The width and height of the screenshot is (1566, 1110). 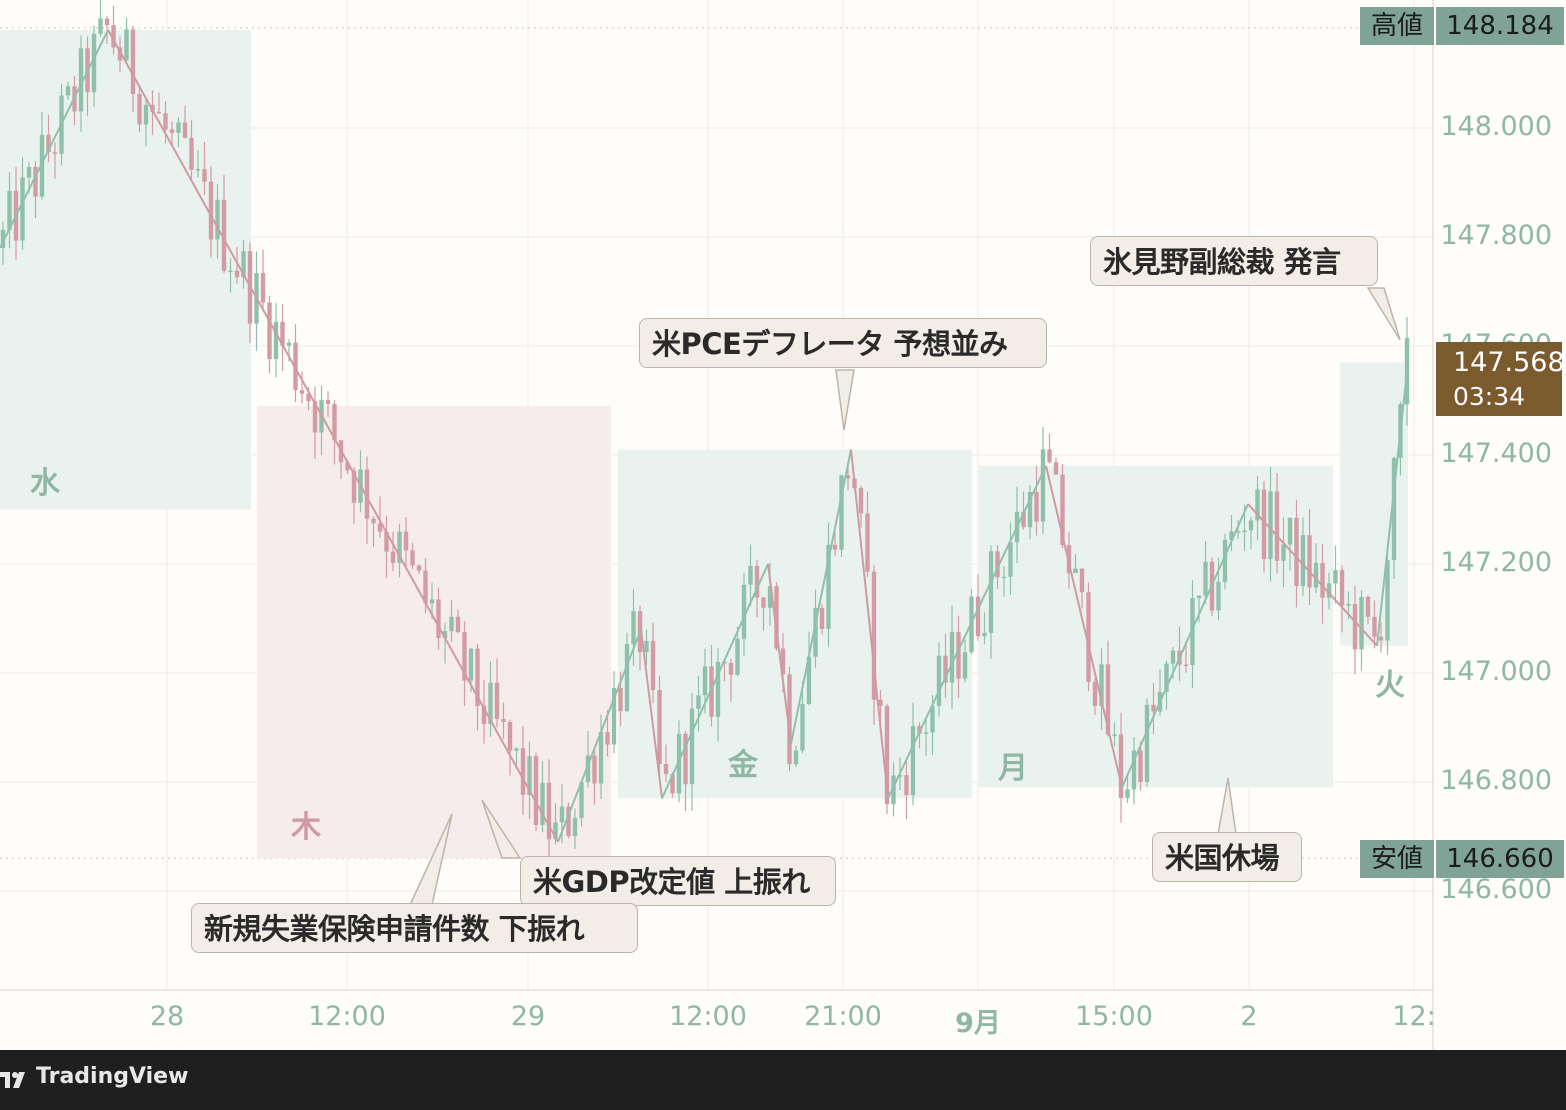 What do you see at coordinates (1114, 1016) in the screenshot?
I see `time-tick-label: 15:00` at bounding box center [1114, 1016].